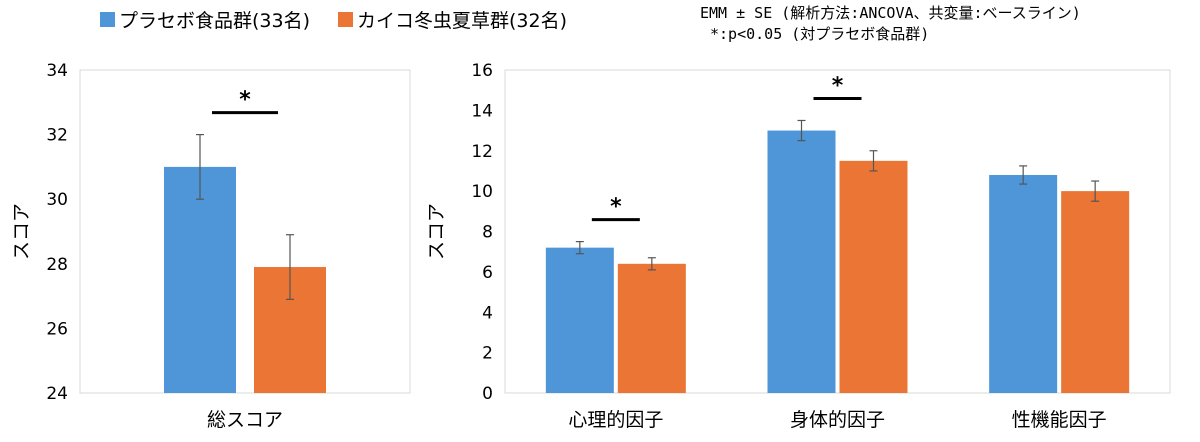 Image resolution: width=1200 pixels, height=442 pixels. I want to click on y-tick-label: 0, so click(487, 394).